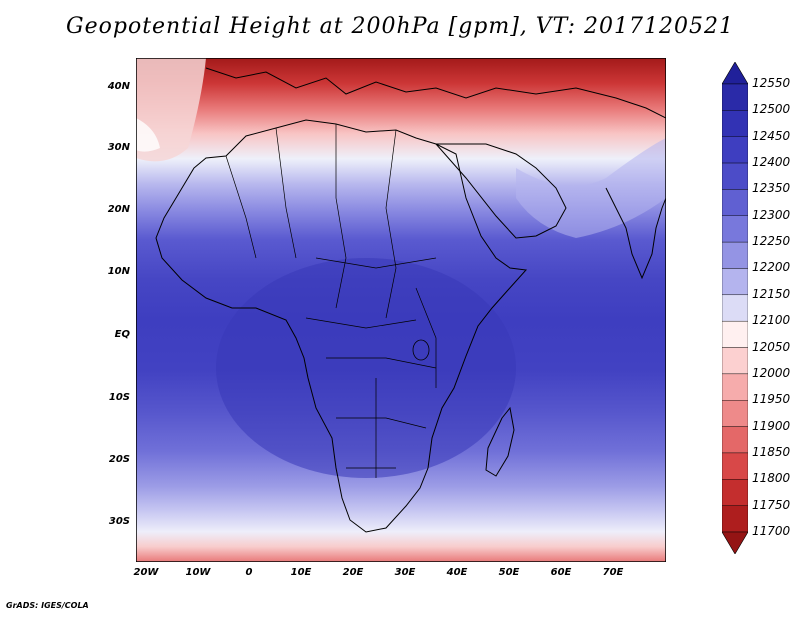 The image size is (800, 618). Describe the element at coordinates (771, 83) in the screenshot. I see `colorbar-level-label: 12550` at that location.